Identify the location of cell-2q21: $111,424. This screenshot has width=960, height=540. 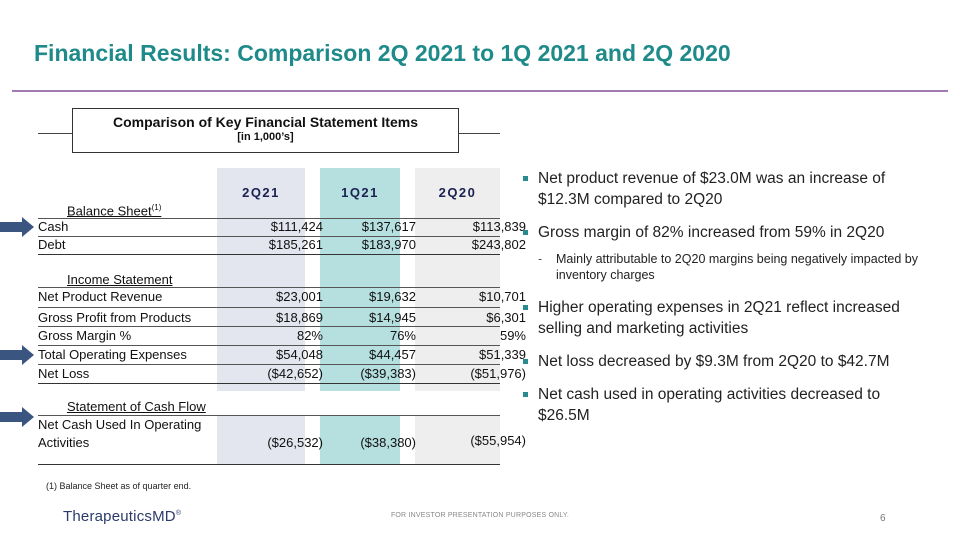
(296, 226).